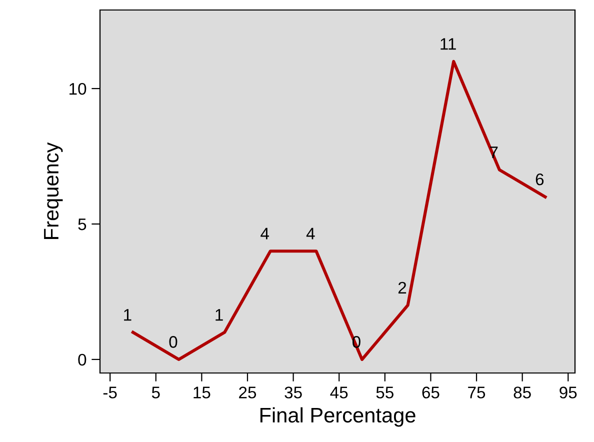  What do you see at coordinates (568, 392) in the screenshot?
I see `x-tick-label: 95` at bounding box center [568, 392].